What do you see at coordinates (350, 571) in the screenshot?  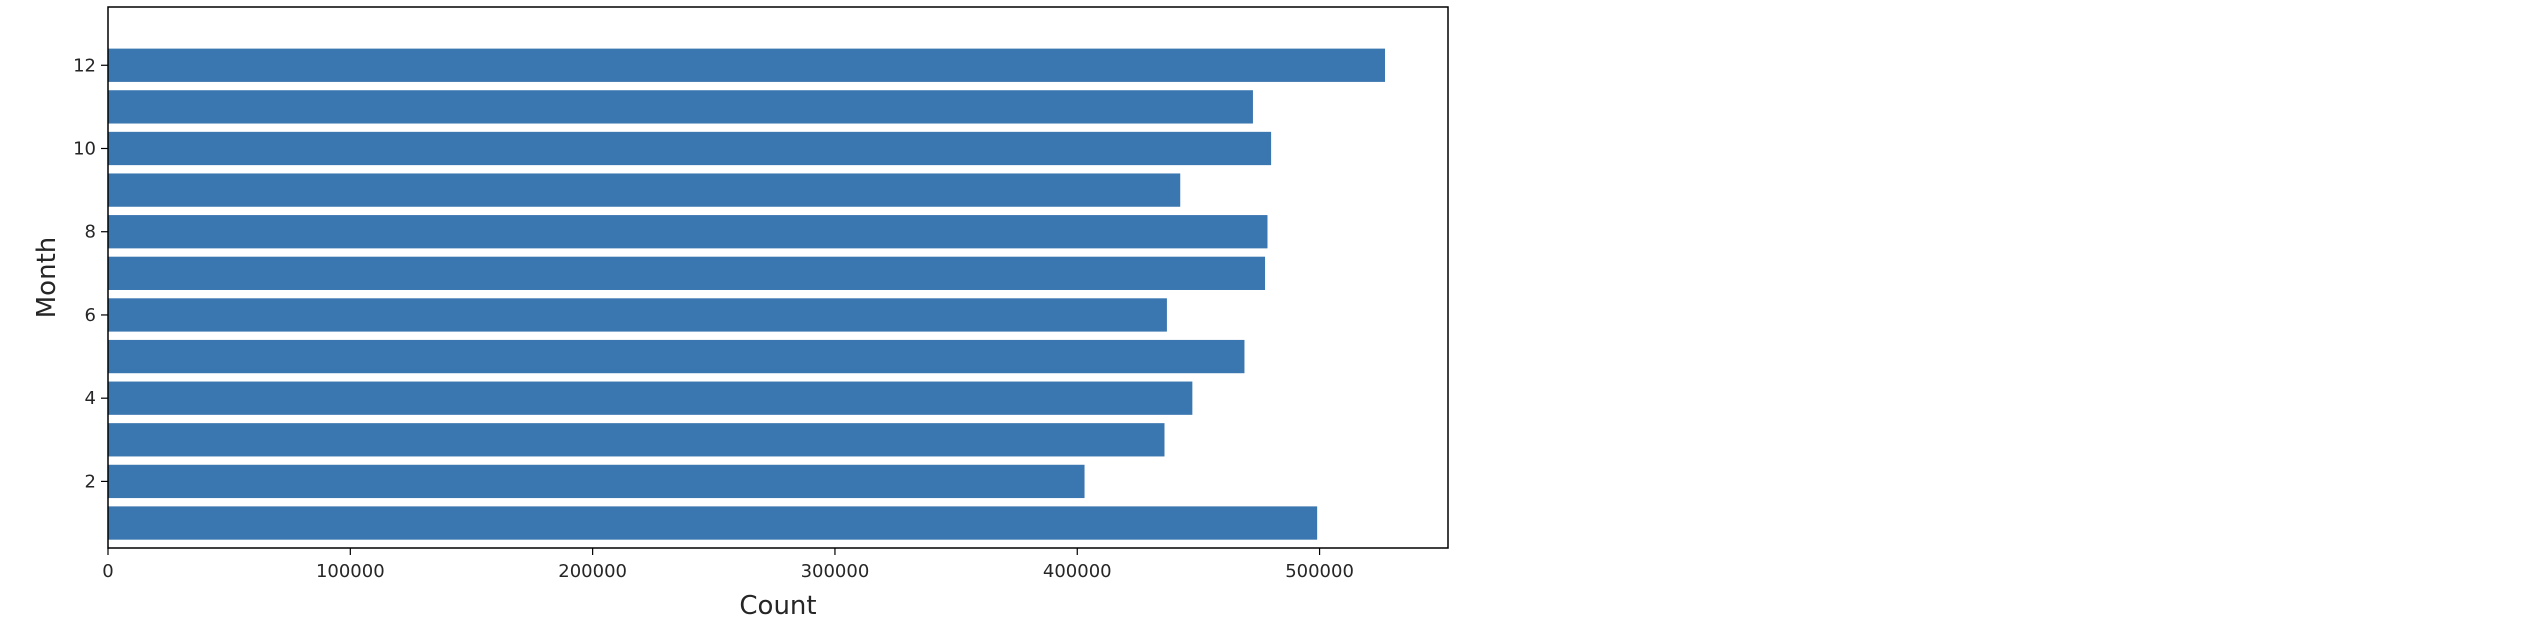 I see `x-tick-label: 100000` at bounding box center [350, 571].